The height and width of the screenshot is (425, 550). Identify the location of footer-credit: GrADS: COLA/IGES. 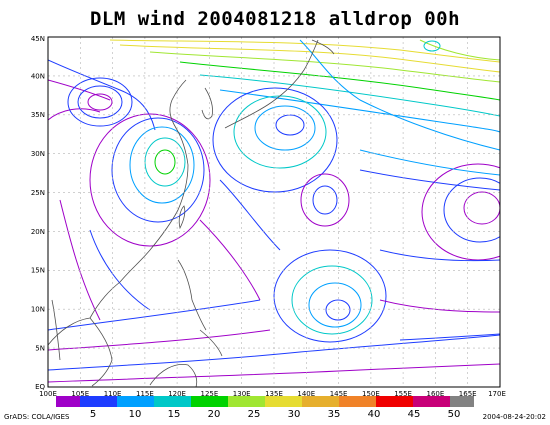
(37, 417).